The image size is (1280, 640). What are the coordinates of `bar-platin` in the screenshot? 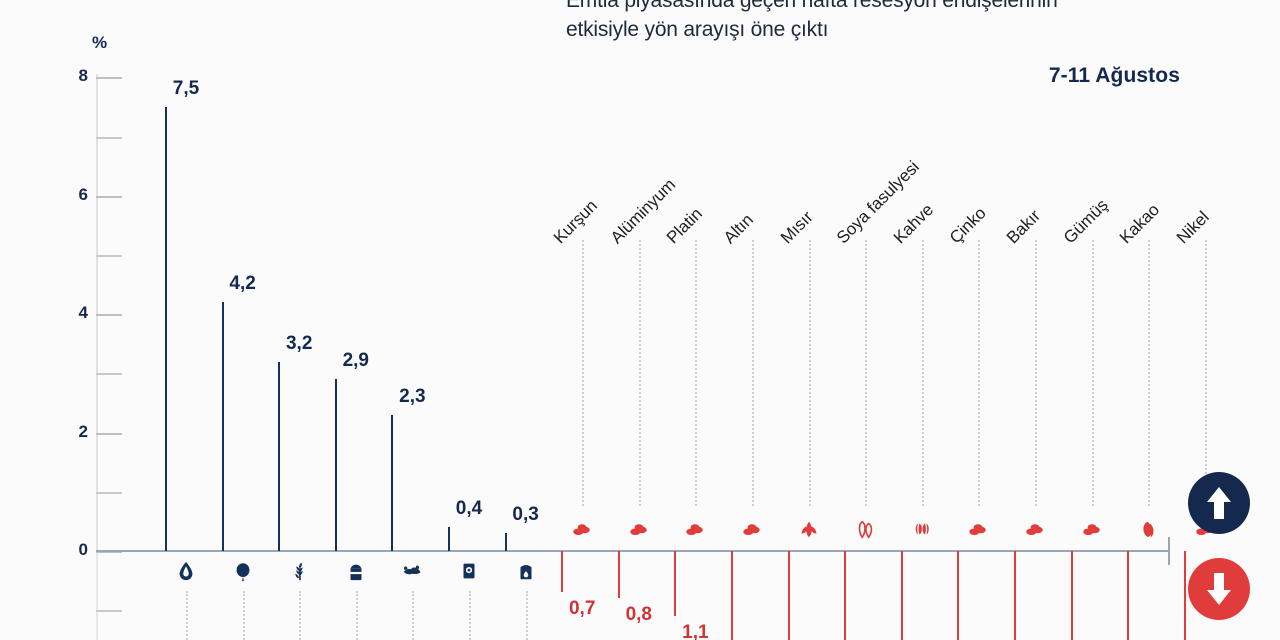 It's located at (675, 584).